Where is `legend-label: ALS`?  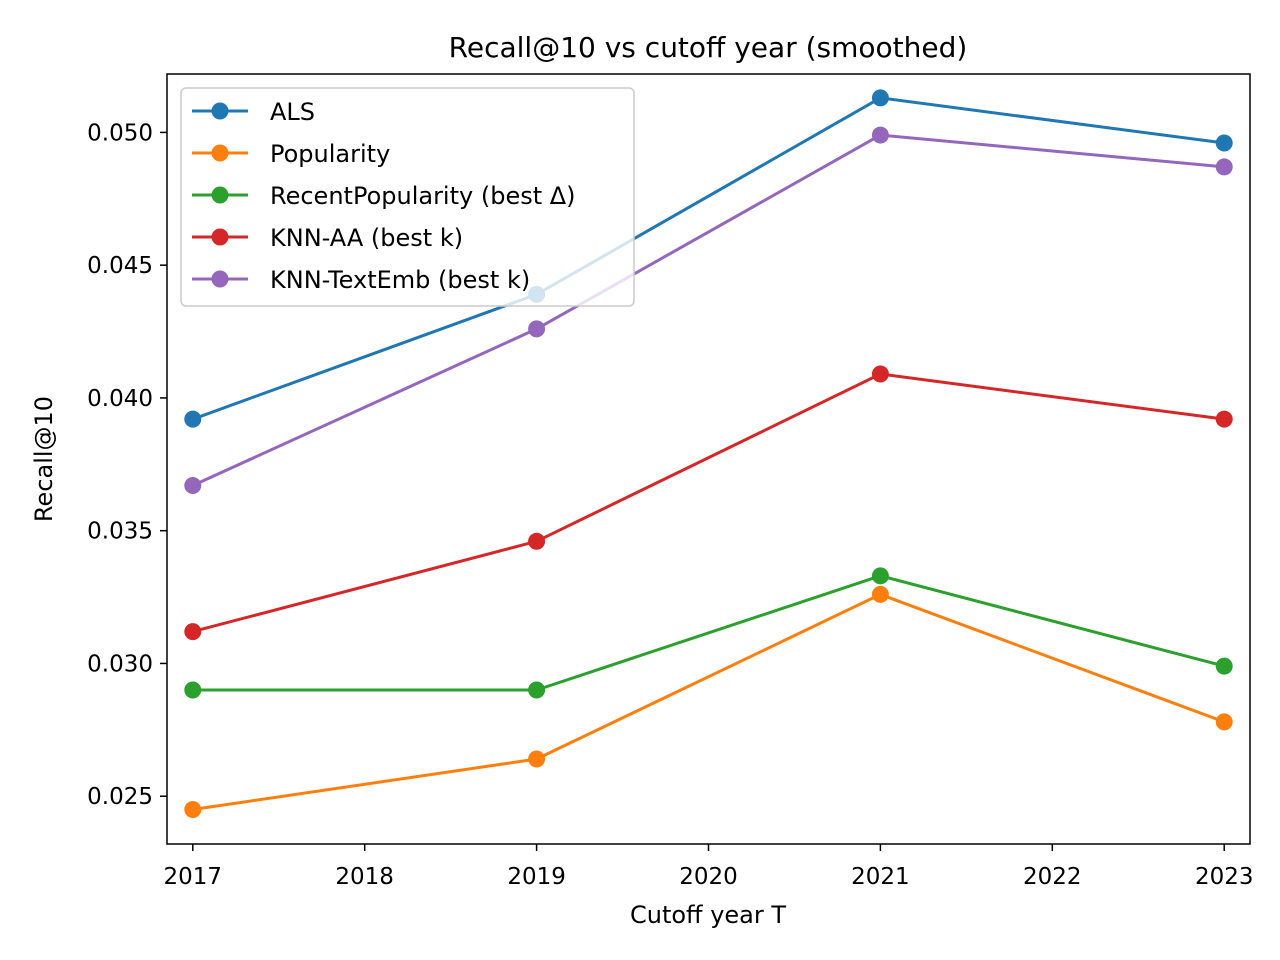 legend-label: ALS is located at coordinates (292, 112).